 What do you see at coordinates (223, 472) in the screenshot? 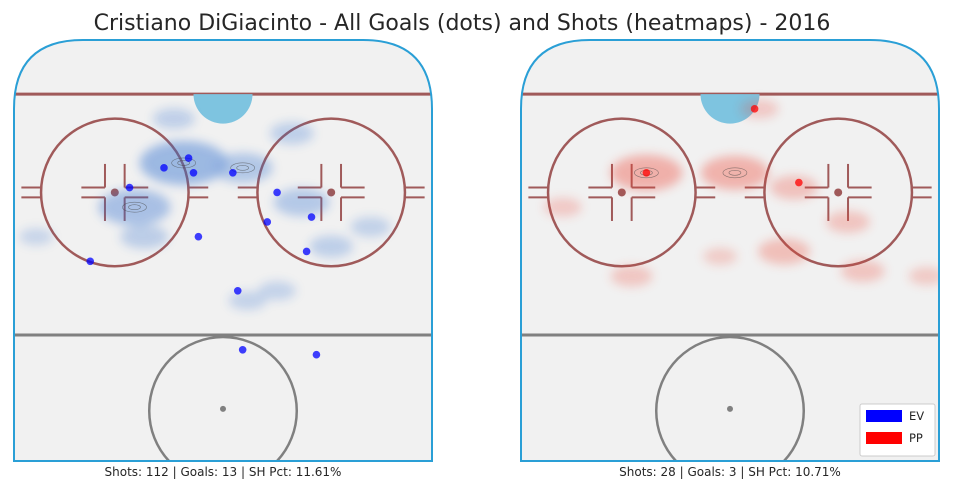
I see `caption-ev: Shots: 112 | Goals: 13 | SH Pct: 11.61%` at bounding box center [223, 472].